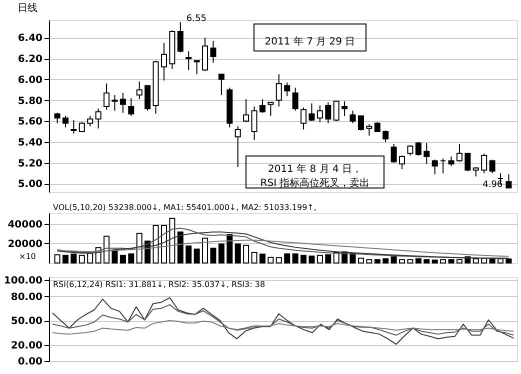  I want to click on annotation: 2011 年 7 月 29 日, so click(310, 42).